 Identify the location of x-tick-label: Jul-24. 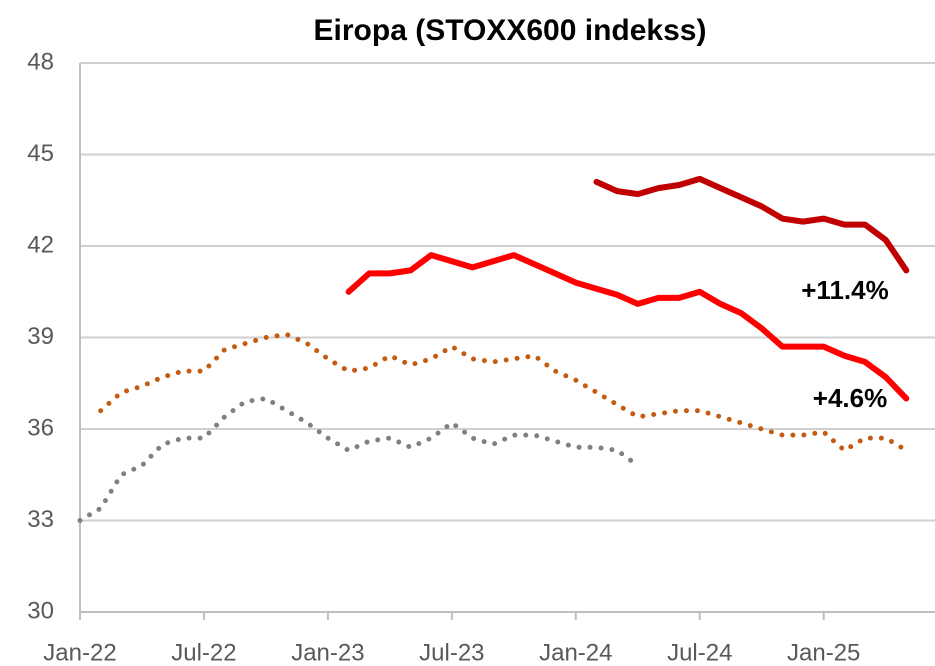
(699, 652).